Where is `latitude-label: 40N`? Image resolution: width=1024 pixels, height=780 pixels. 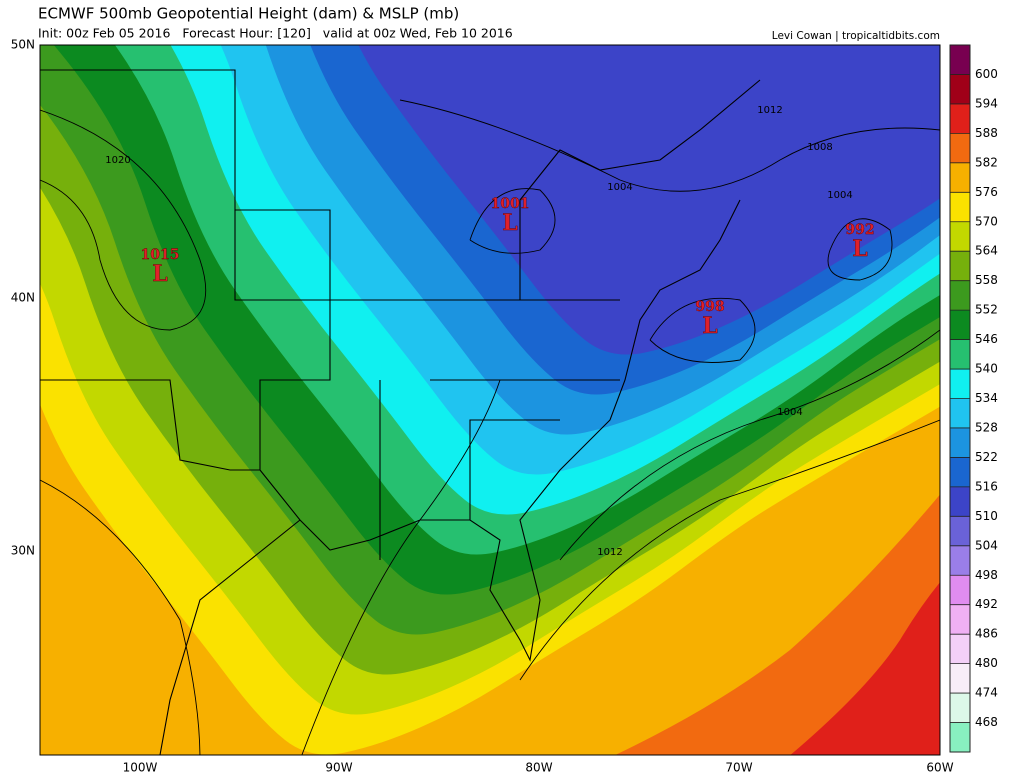
latitude-label: 40N is located at coordinates (23, 298).